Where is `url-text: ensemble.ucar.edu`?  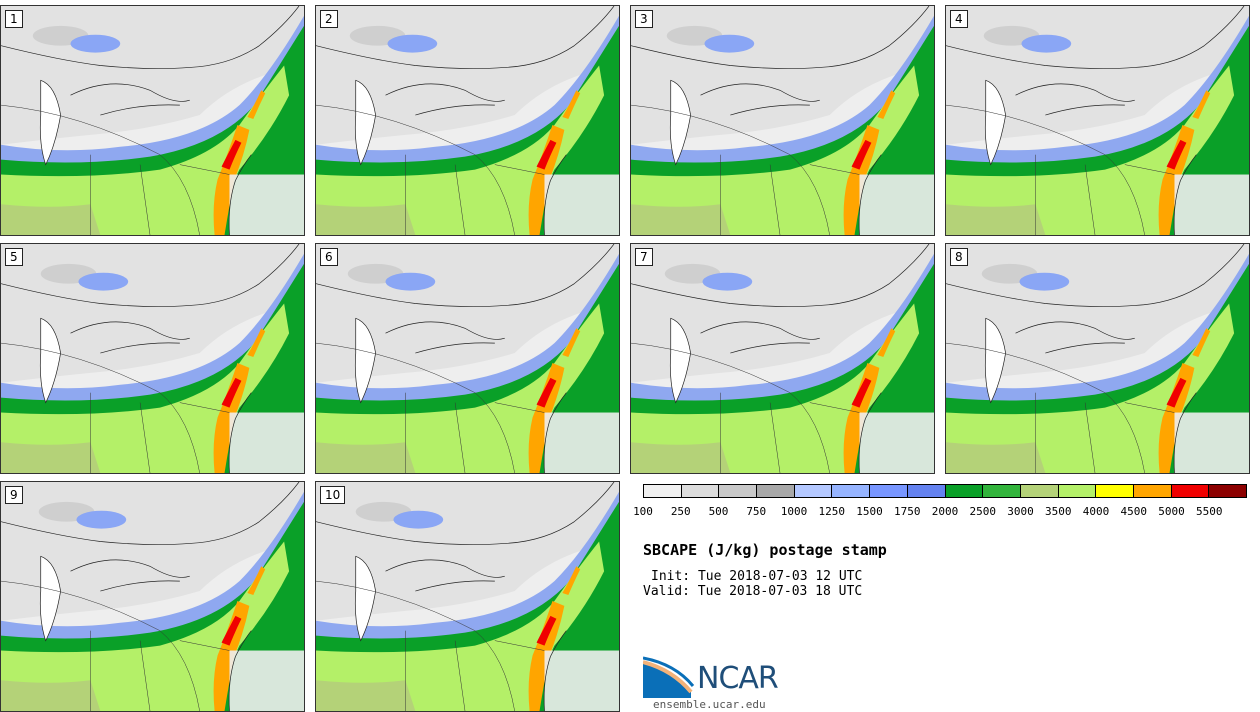
url-text: ensemble.ucar.edu is located at coordinates (709, 704).